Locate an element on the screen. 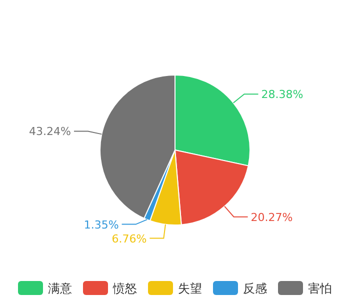 Image resolution: width=348 pixels, height=300 pixels. legend-label: 失望 is located at coordinates (190, 289).